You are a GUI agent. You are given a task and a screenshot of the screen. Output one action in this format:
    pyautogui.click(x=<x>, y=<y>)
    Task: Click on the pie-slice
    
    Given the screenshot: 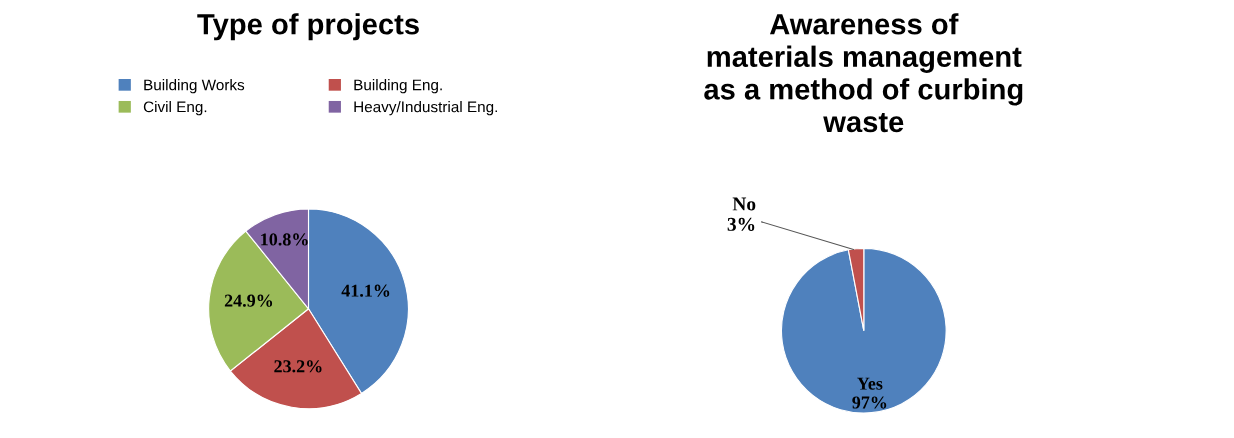 What is the action you would take?
    pyautogui.click(x=863, y=330)
    